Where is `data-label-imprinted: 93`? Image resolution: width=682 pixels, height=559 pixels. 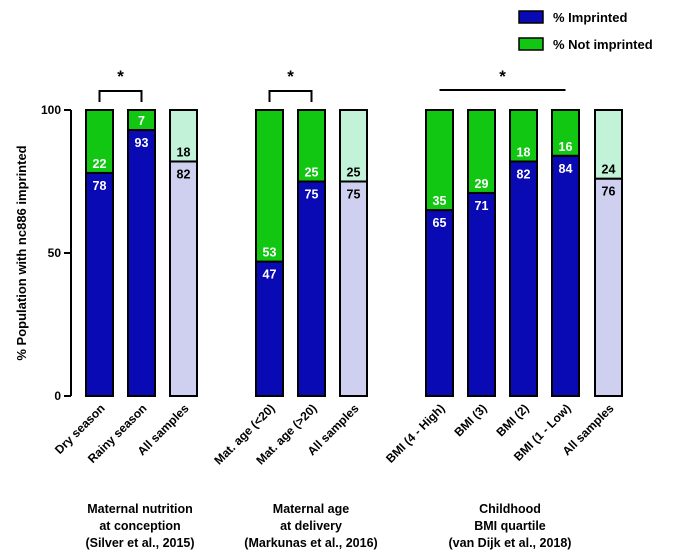
data-label-imprinted: 93 is located at coordinates (142, 143).